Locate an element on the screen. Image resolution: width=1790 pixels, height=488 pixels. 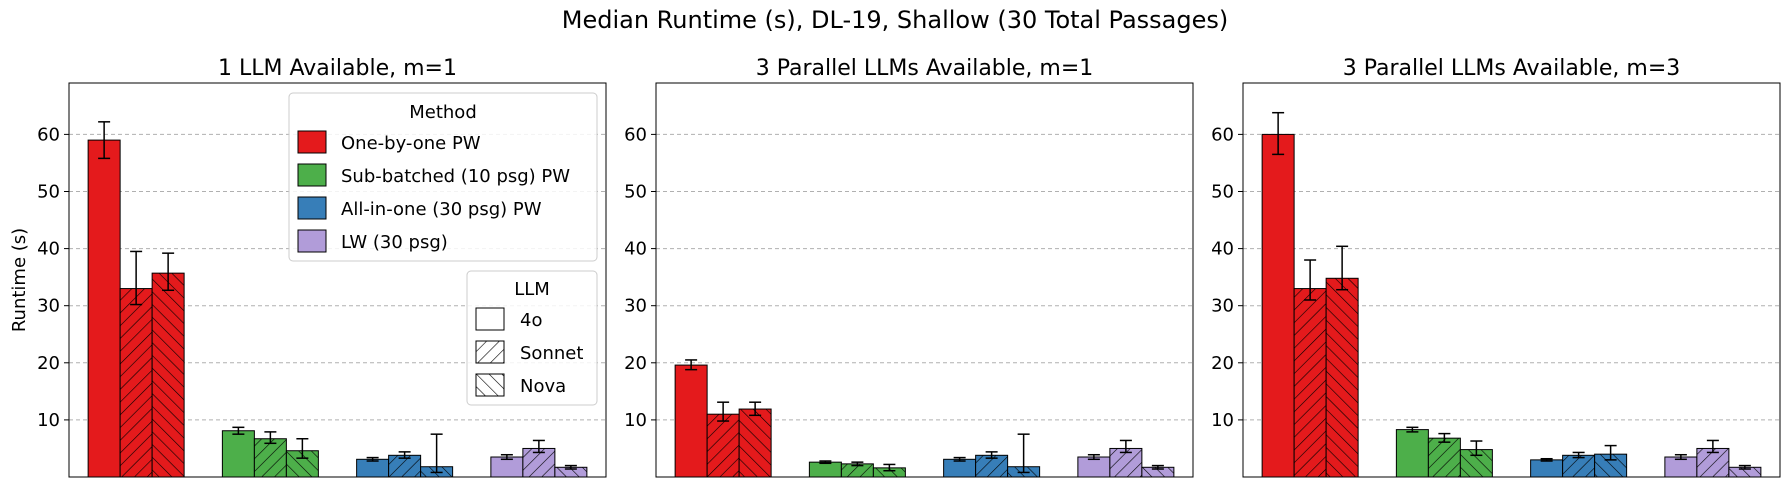
legend-label: Sub-batched (10 psg) PW is located at coordinates (455, 176).